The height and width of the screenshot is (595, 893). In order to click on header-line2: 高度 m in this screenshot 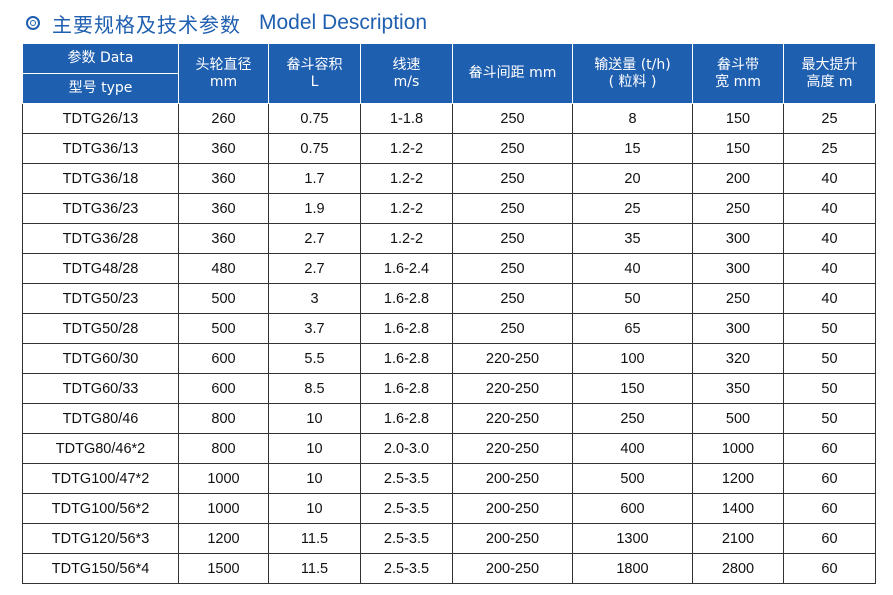, I will do `click(829, 81)`.